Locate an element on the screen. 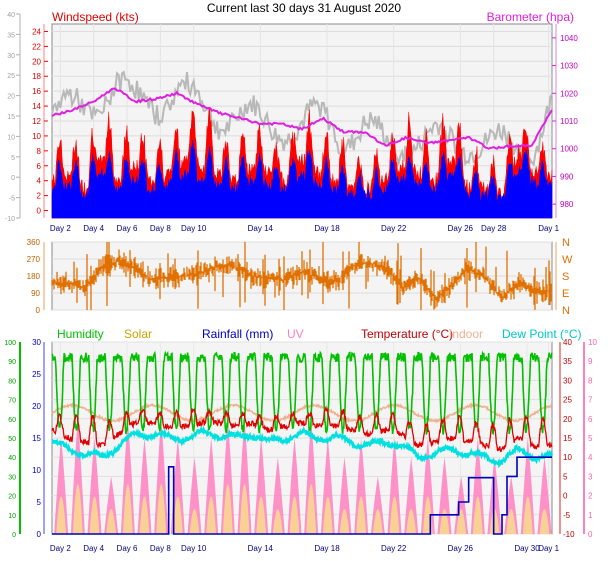 Image resolution: width=608 pixels, height=561 pixels. tick-label-humidity: 10 is located at coordinates (12, 516).